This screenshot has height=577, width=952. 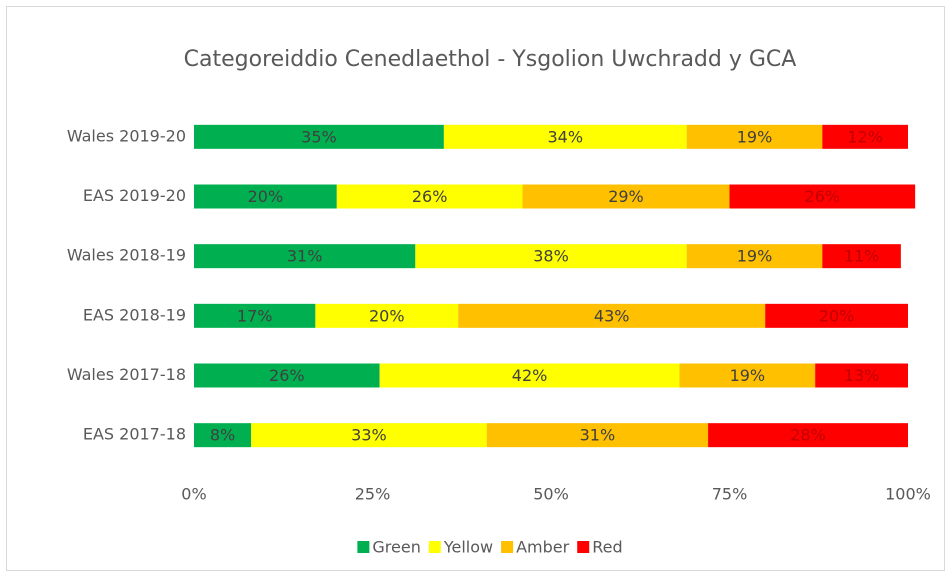 I want to click on data-label: 12%, so click(x=865, y=136).